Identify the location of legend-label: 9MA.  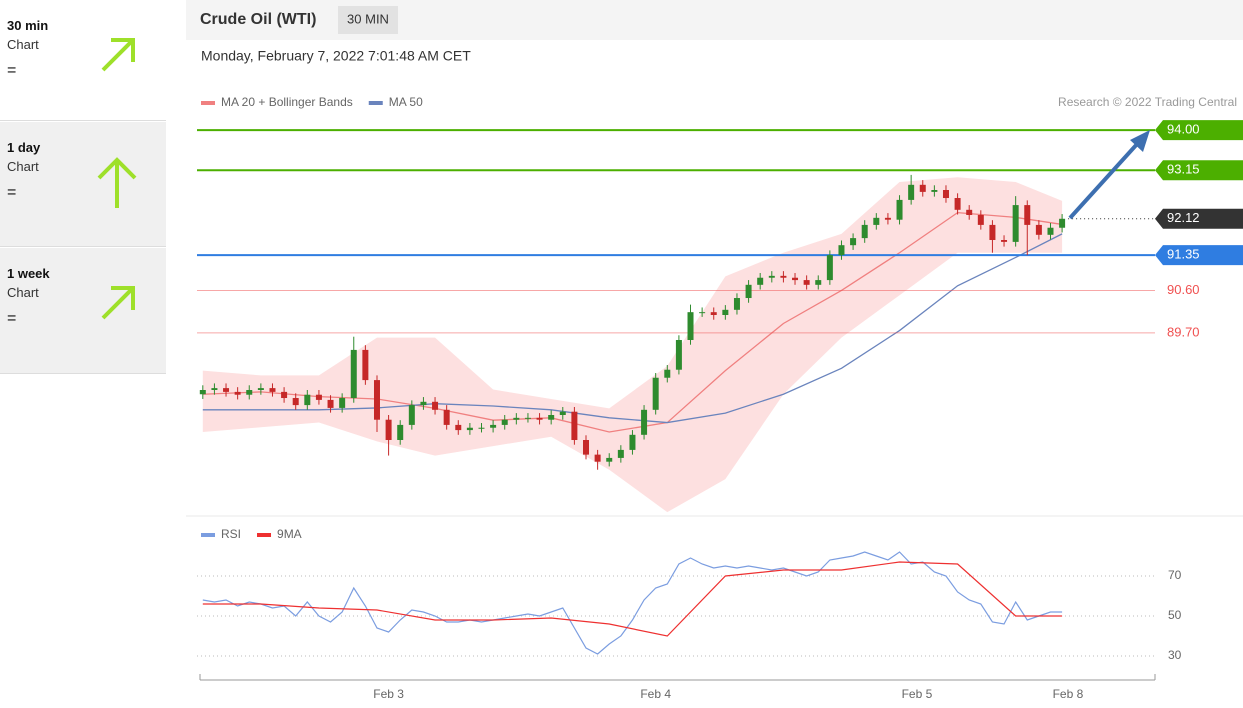
(289, 534).